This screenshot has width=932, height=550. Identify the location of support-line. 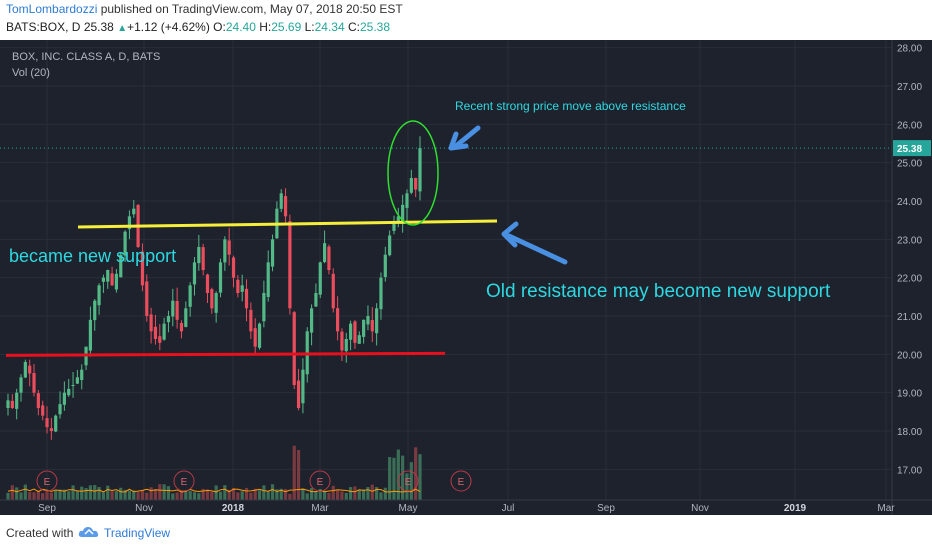
(225, 354).